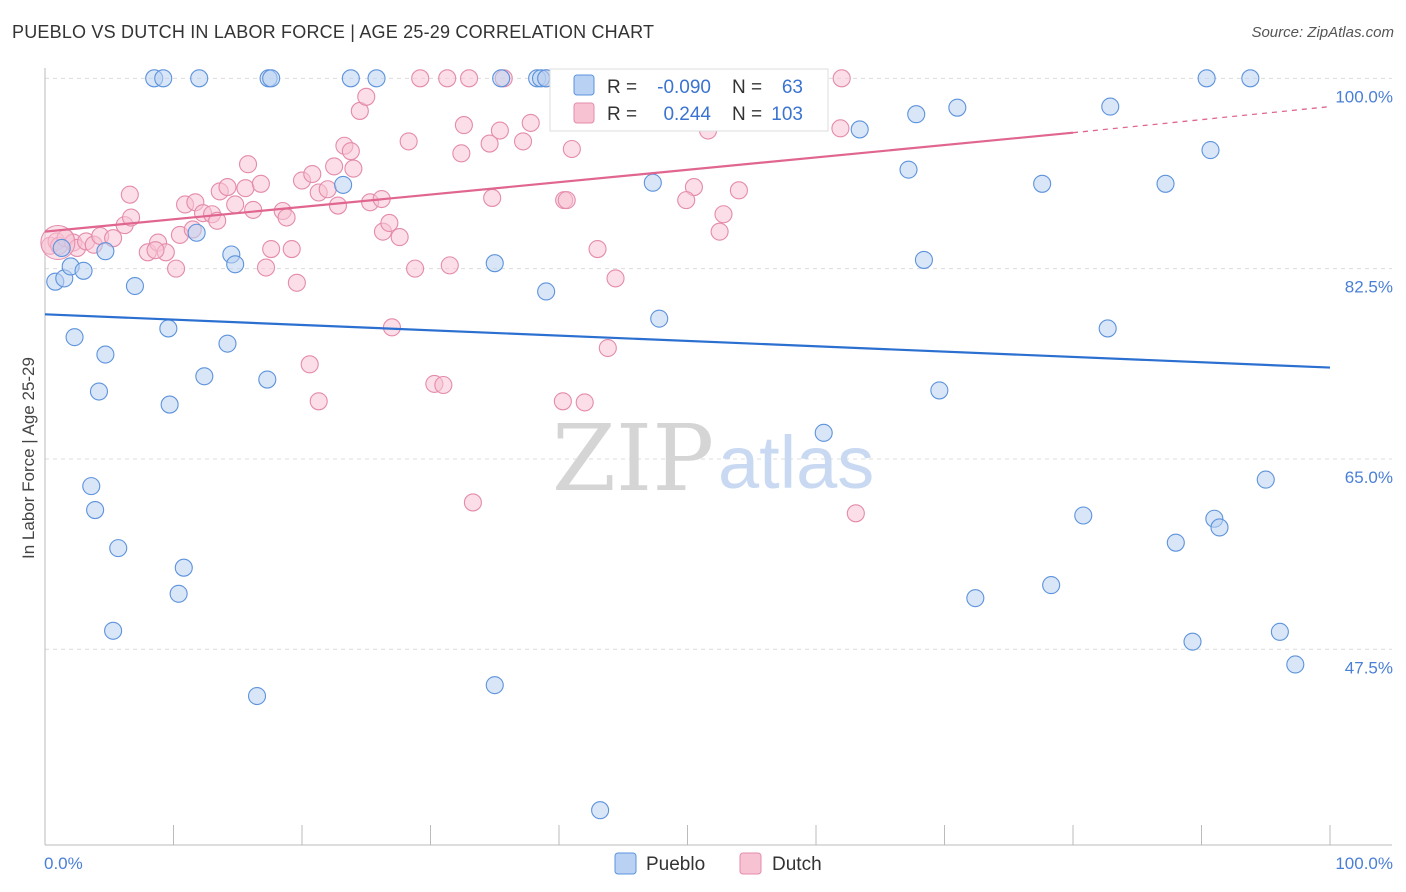  I want to click on stats-r-label-pueblo: R =, so click(622, 87).